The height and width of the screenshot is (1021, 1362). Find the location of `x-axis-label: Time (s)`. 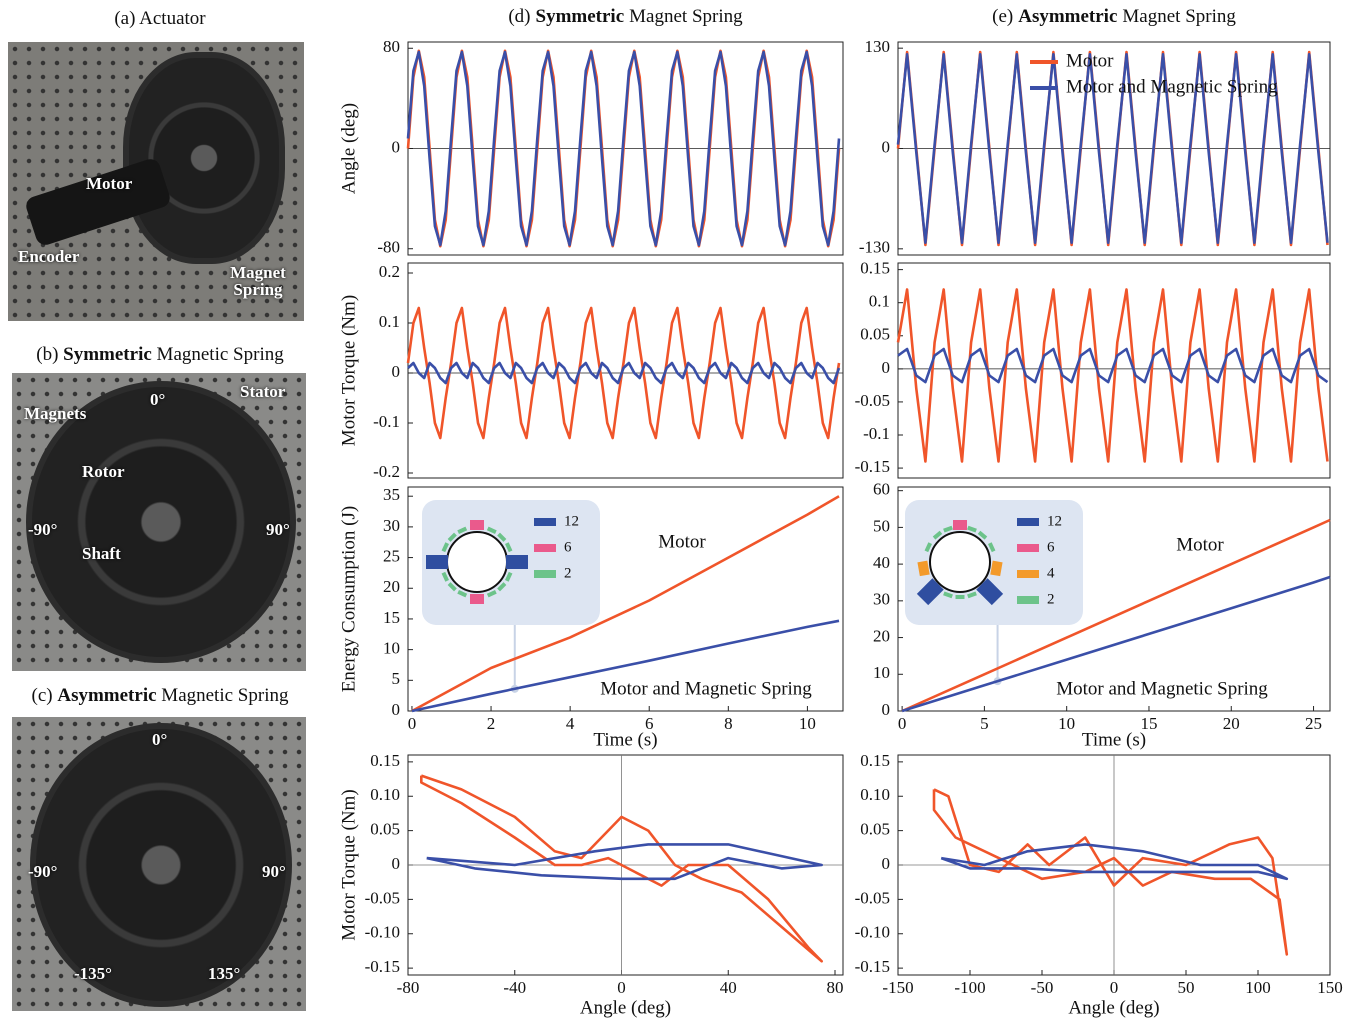

x-axis-label: Time (s) is located at coordinates (1114, 739).